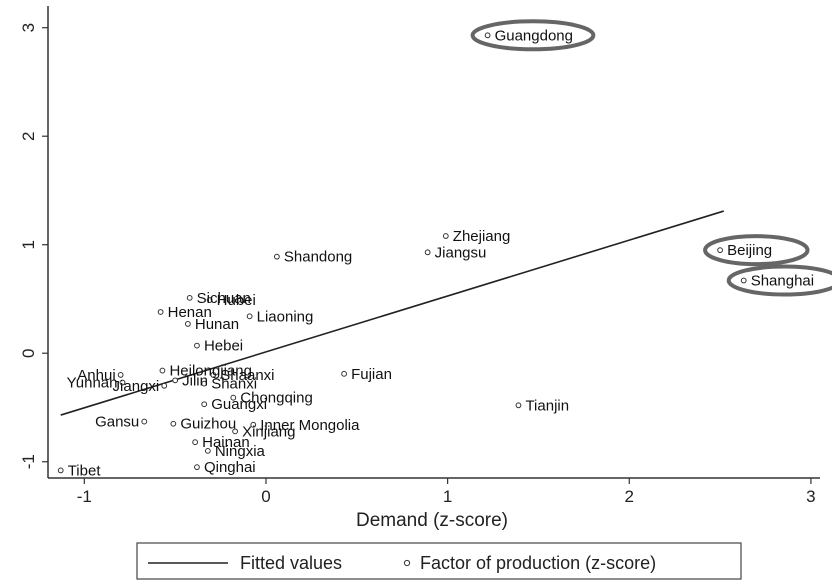 The image size is (832, 581). Describe the element at coordinates (122, 382) in the screenshot. I see `point-yunnan` at that location.